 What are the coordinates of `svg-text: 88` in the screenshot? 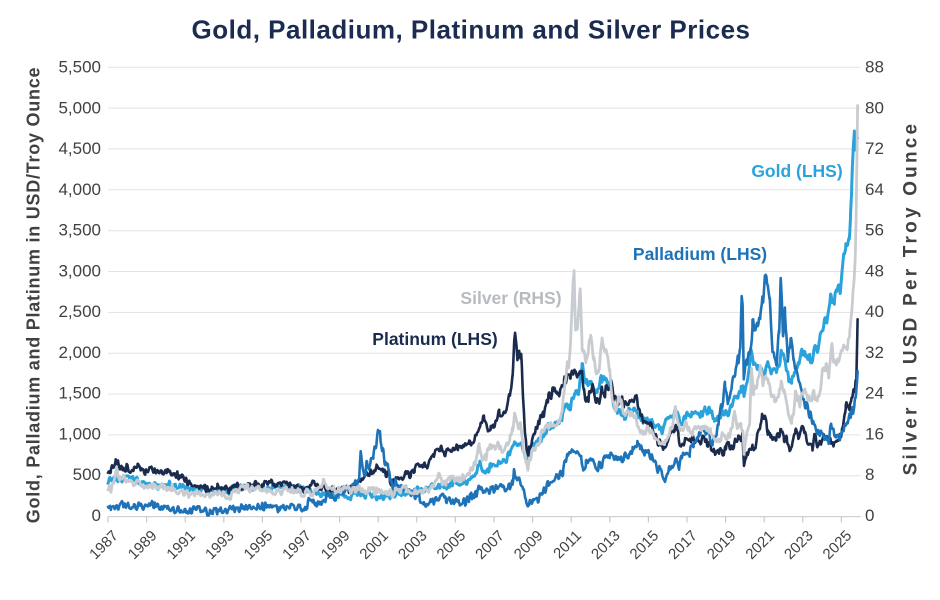 It's located at (874, 67).